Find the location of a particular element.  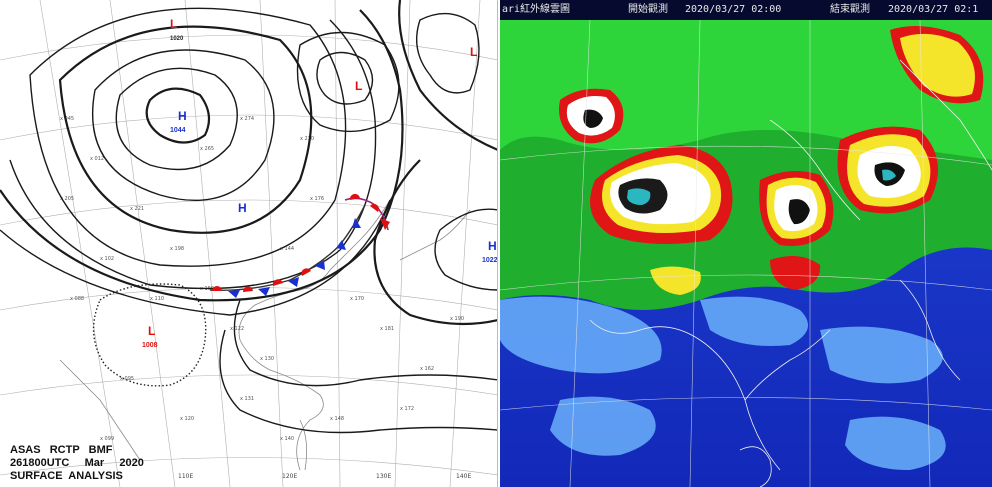

svg-text: x 190 is located at coordinates (457, 319).